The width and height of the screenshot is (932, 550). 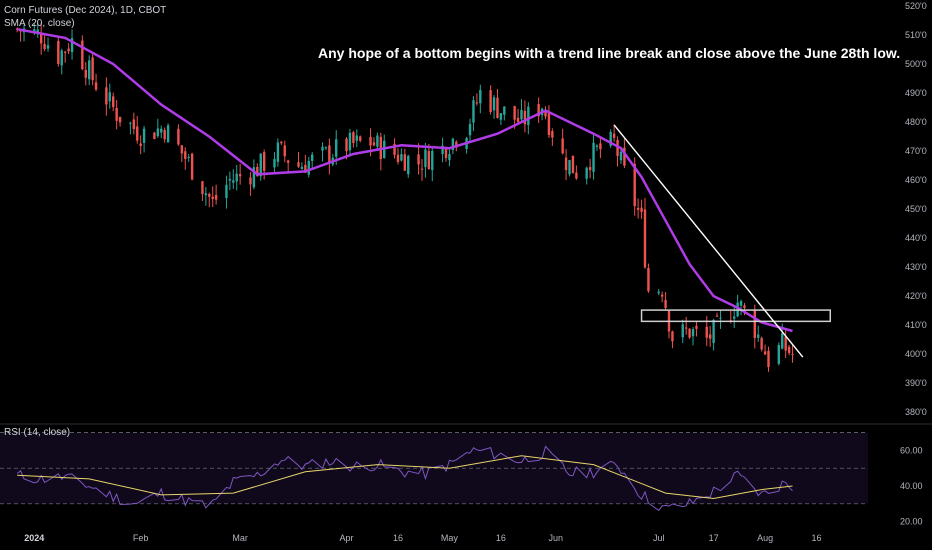 I want to click on support-zone-box, so click(x=736, y=316).